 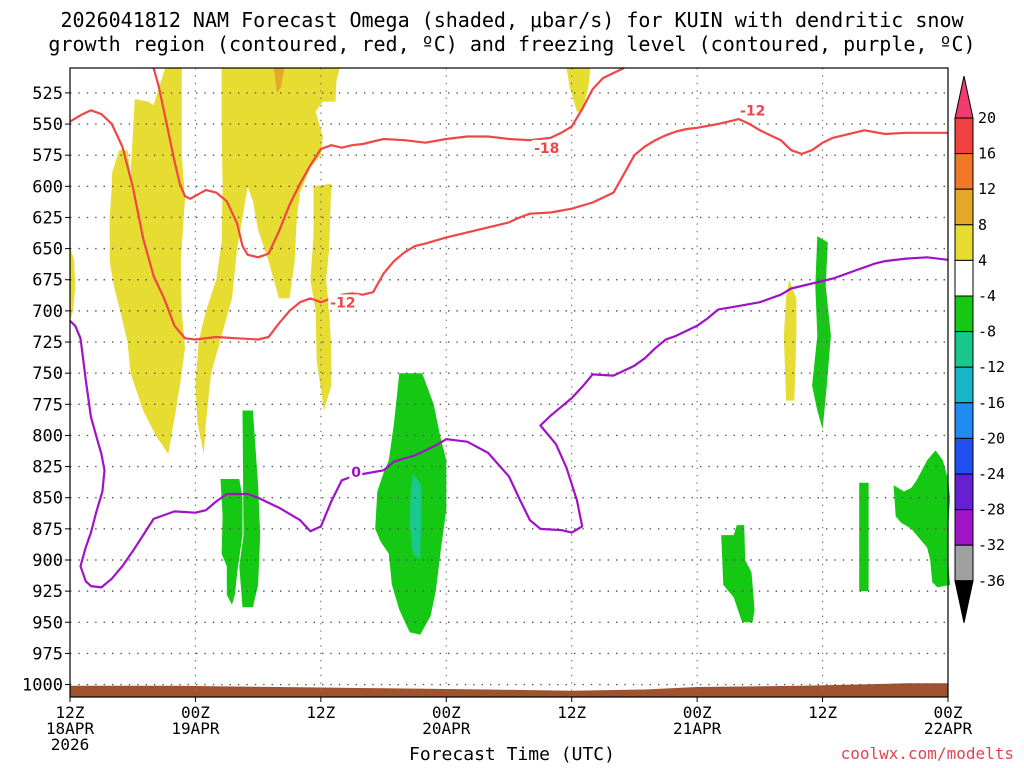 What do you see at coordinates (964, 601) in the screenshot?
I see `colorbar-bottom-arrow` at bounding box center [964, 601].